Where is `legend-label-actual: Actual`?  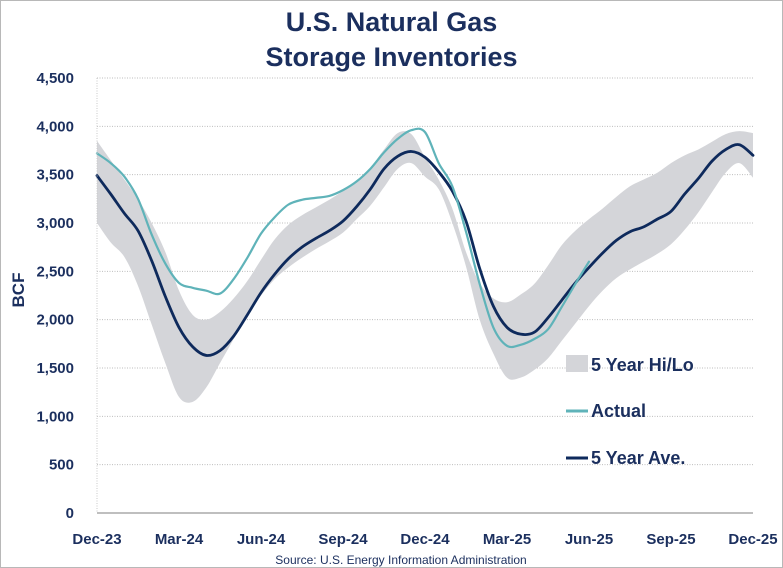 legend-label-actual: Actual is located at coordinates (618, 411).